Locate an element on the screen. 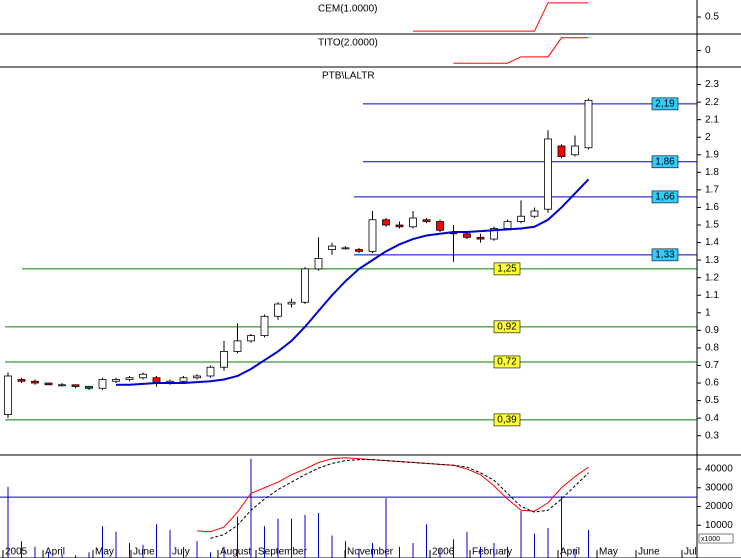 The height and width of the screenshot is (558, 741). level-label: 1,86 is located at coordinates (665, 161).